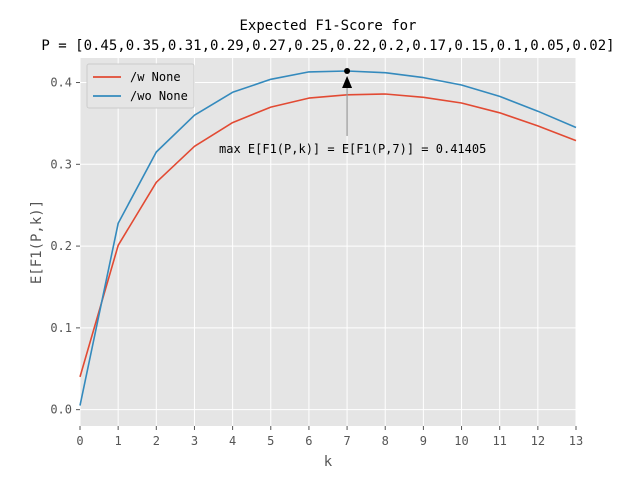 The height and width of the screenshot is (480, 640). I want to click on x-tick-label-0: 0, so click(79, 441).